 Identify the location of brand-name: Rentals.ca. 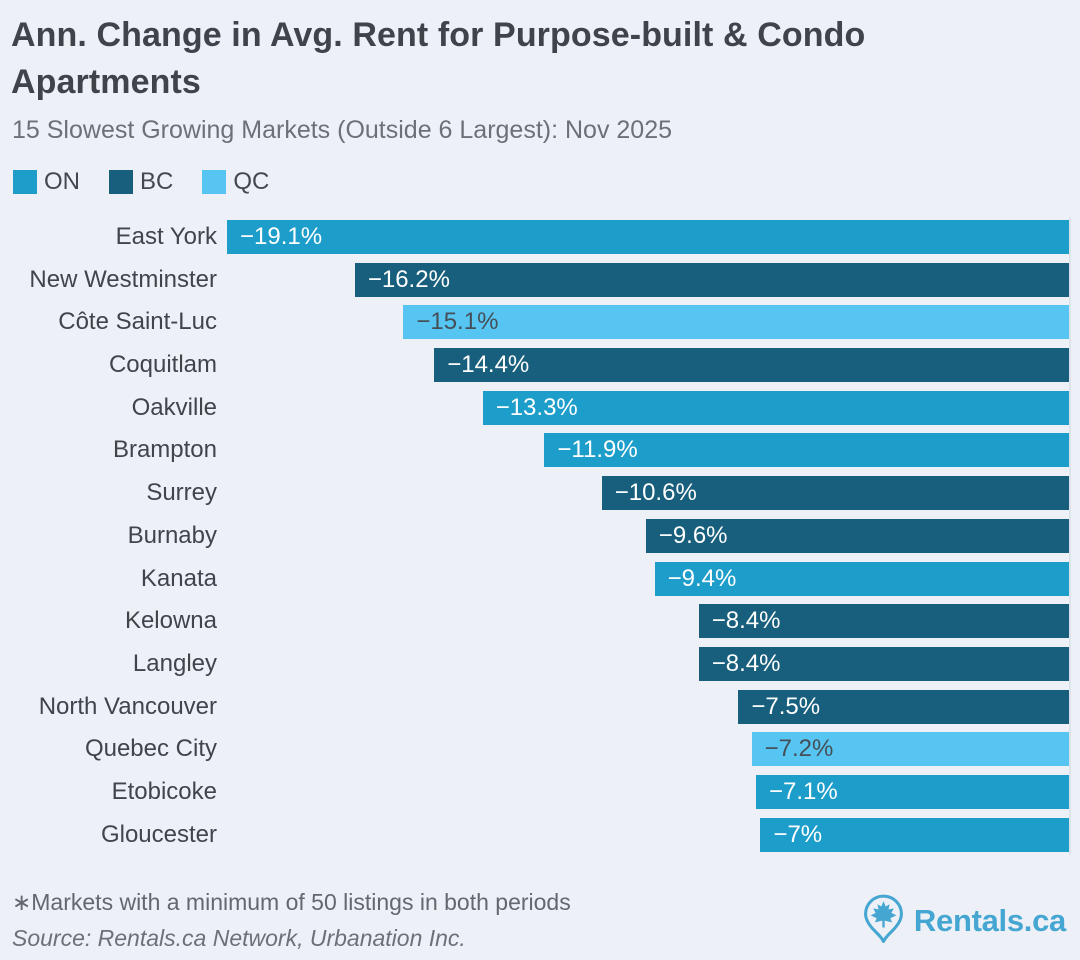
(989, 921).